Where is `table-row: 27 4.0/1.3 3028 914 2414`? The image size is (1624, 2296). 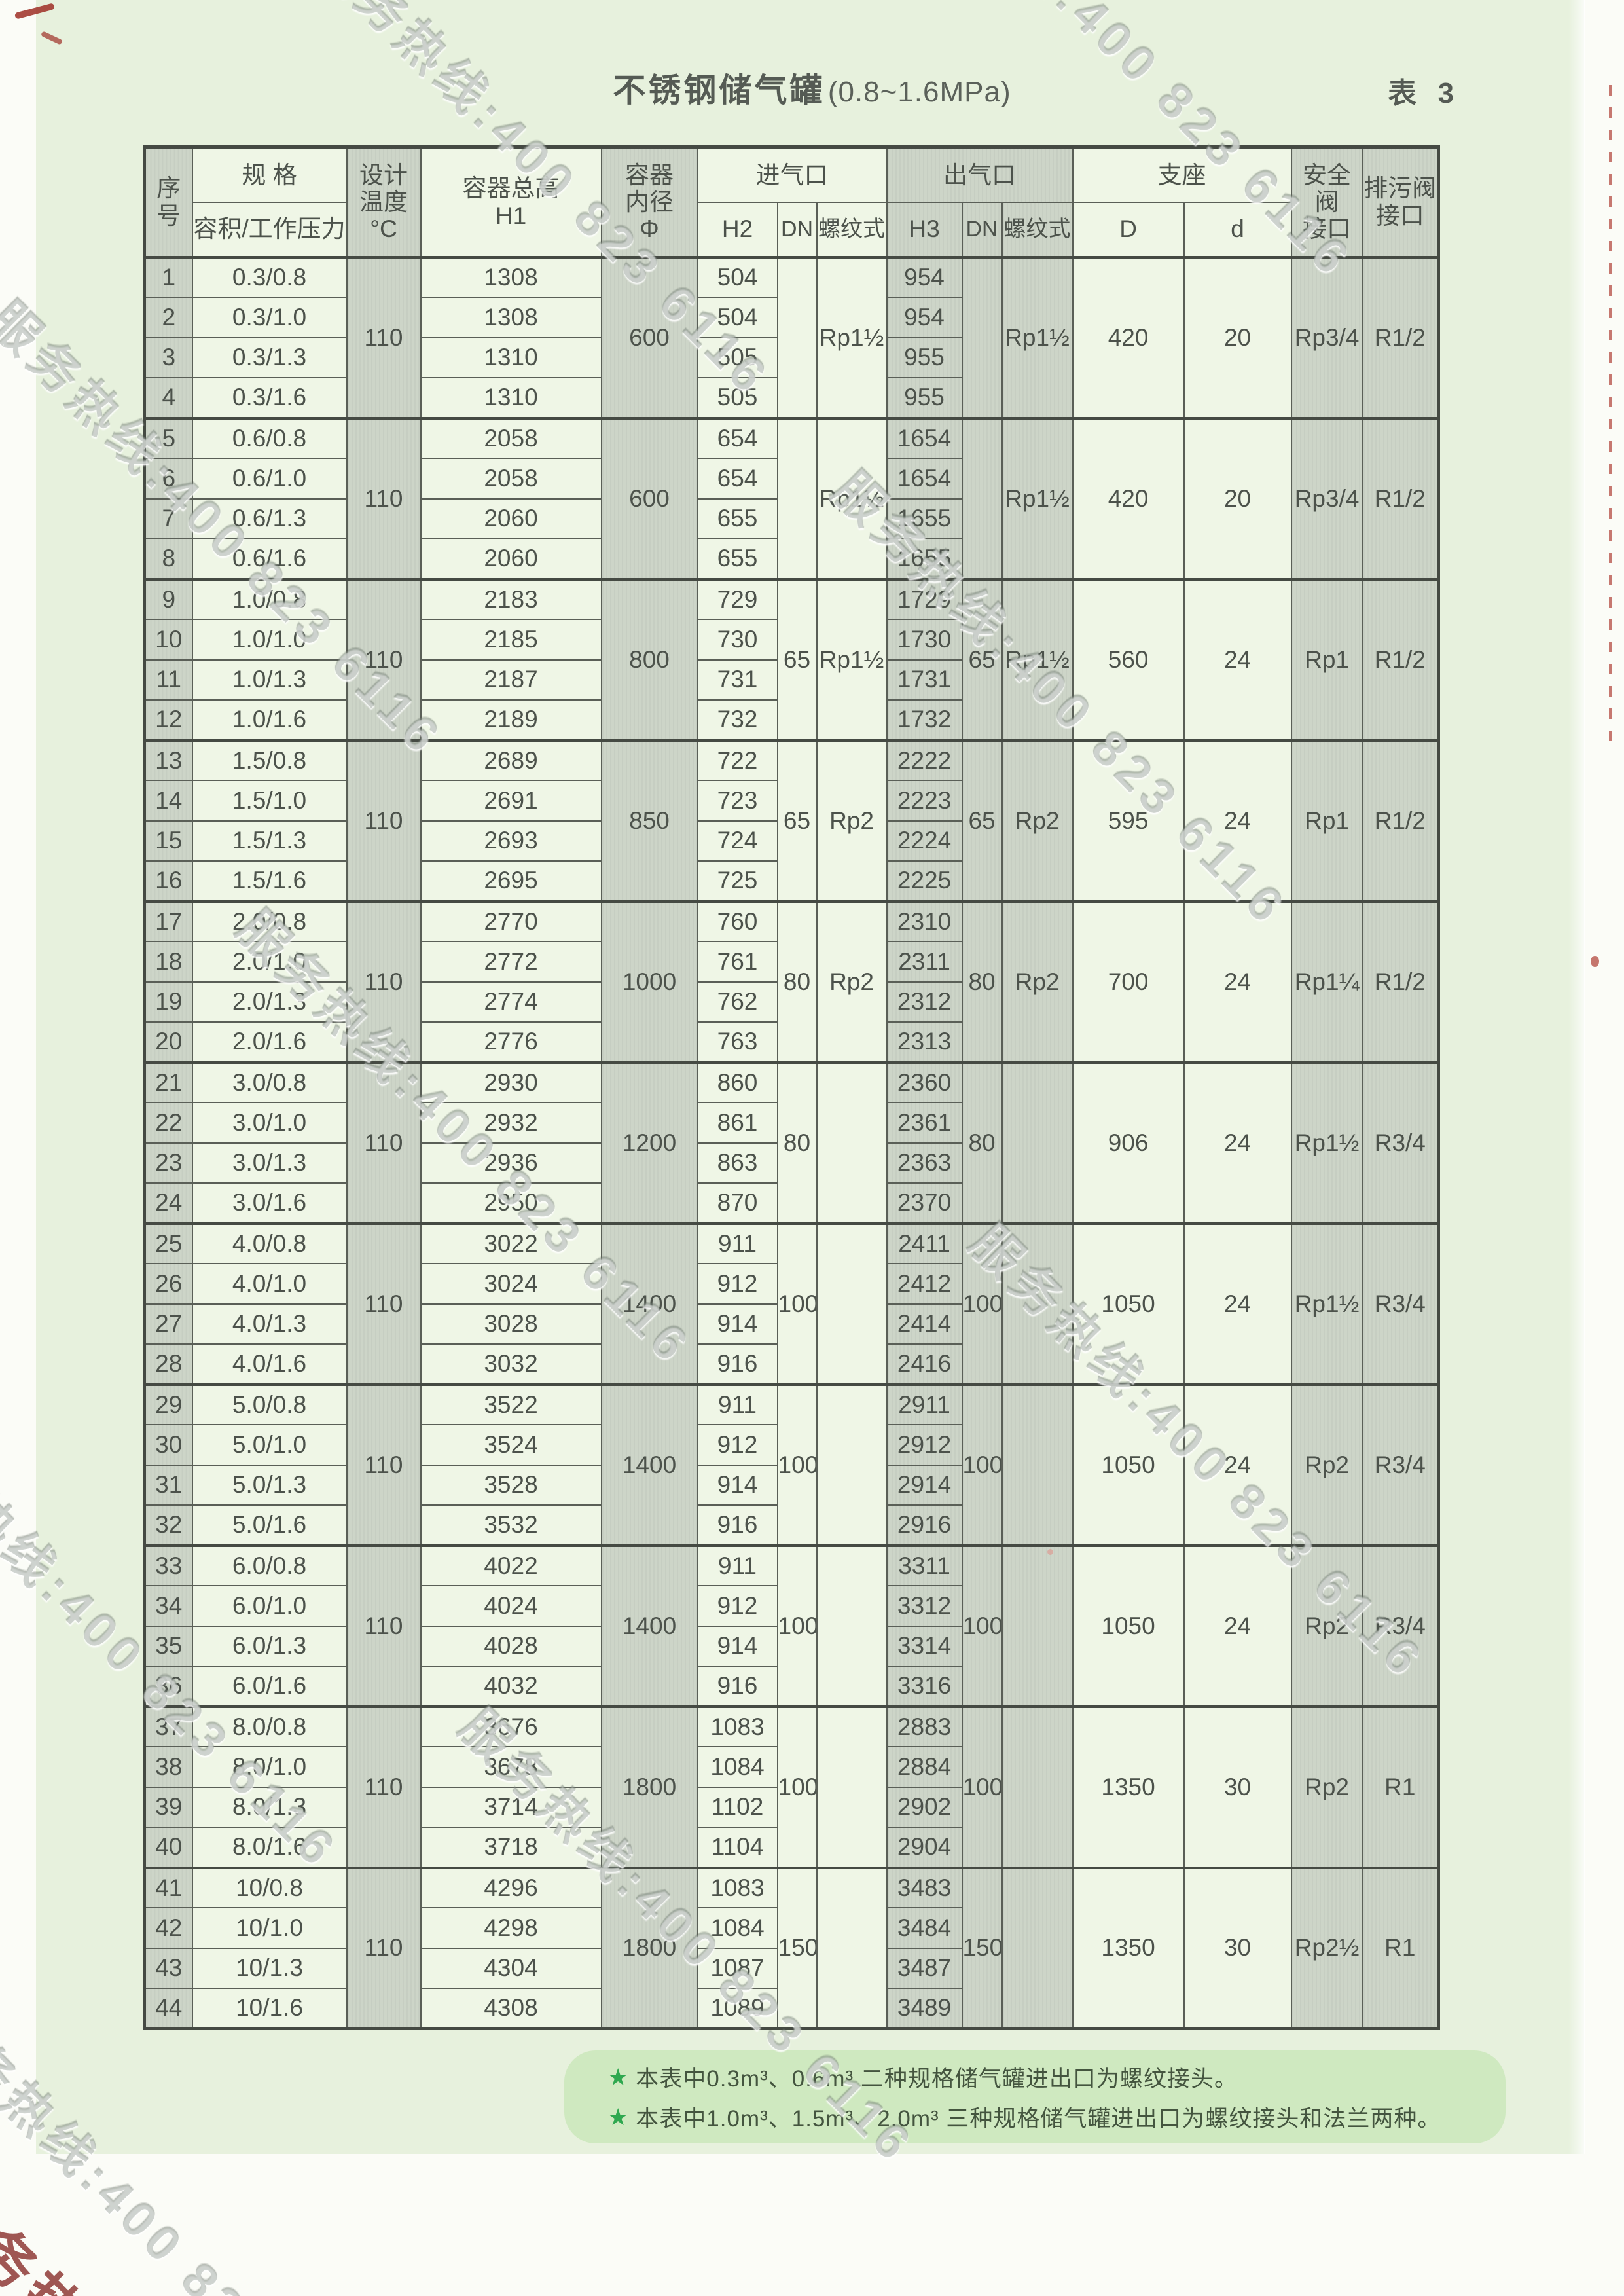 table-row: 27 4.0/1.3 3028 914 2414 is located at coordinates (791, 1324).